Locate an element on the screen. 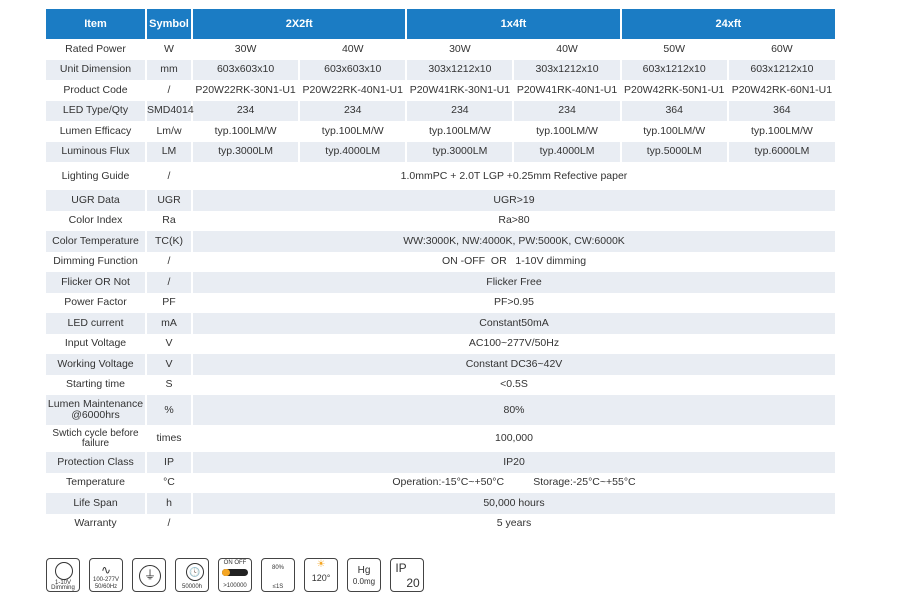 The image size is (900, 606). row-value: P20W22RK-40N1-U1 is located at coordinates (352, 90).